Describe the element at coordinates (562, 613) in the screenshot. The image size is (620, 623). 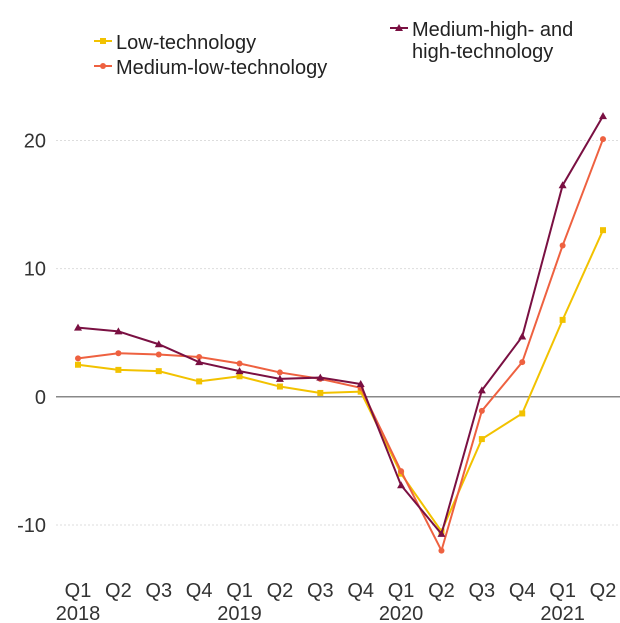
I see `x-group-label: 2021` at that location.